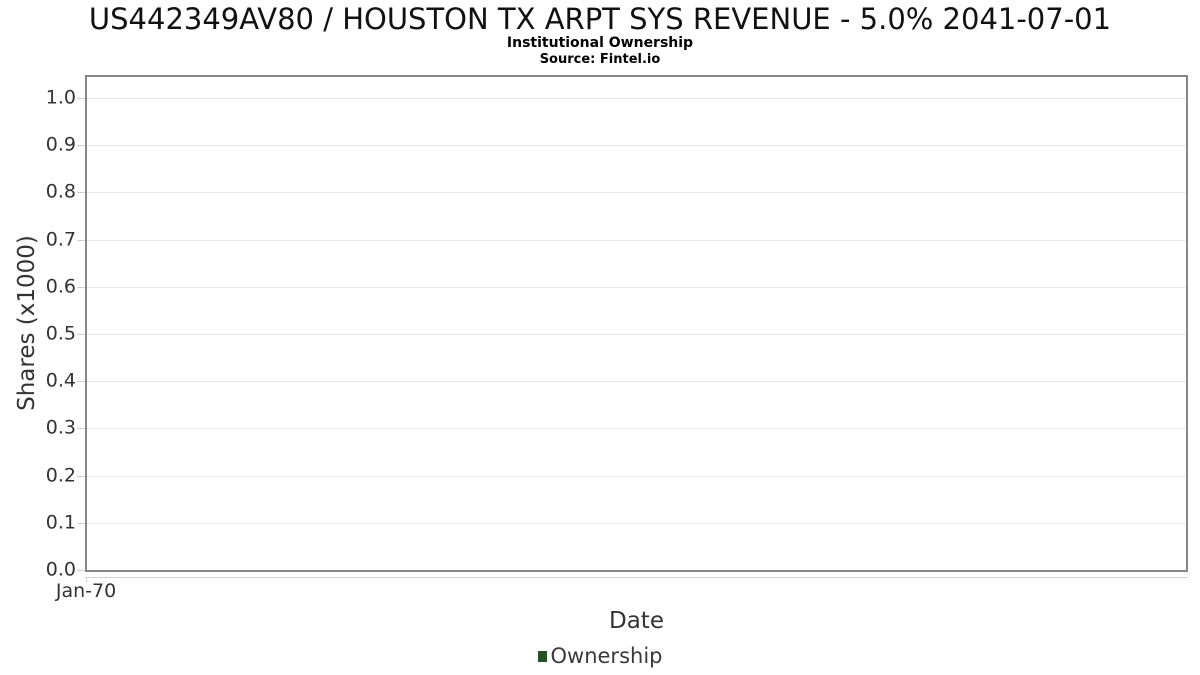  What do you see at coordinates (636, 577) in the screenshot?
I see `x-axis-line` at bounding box center [636, 577].